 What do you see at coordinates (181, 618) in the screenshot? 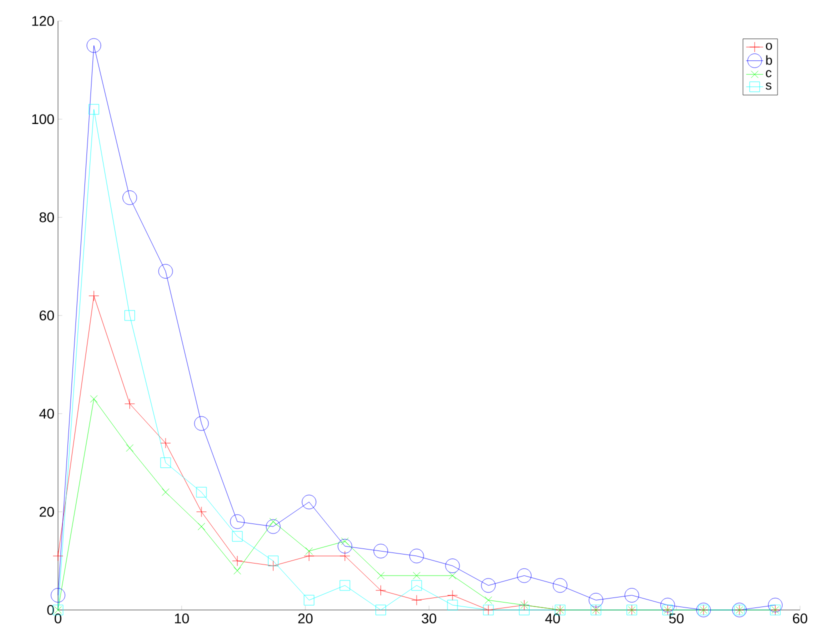
I see `x-tick-label: 10` at bounding box center [181, 618].